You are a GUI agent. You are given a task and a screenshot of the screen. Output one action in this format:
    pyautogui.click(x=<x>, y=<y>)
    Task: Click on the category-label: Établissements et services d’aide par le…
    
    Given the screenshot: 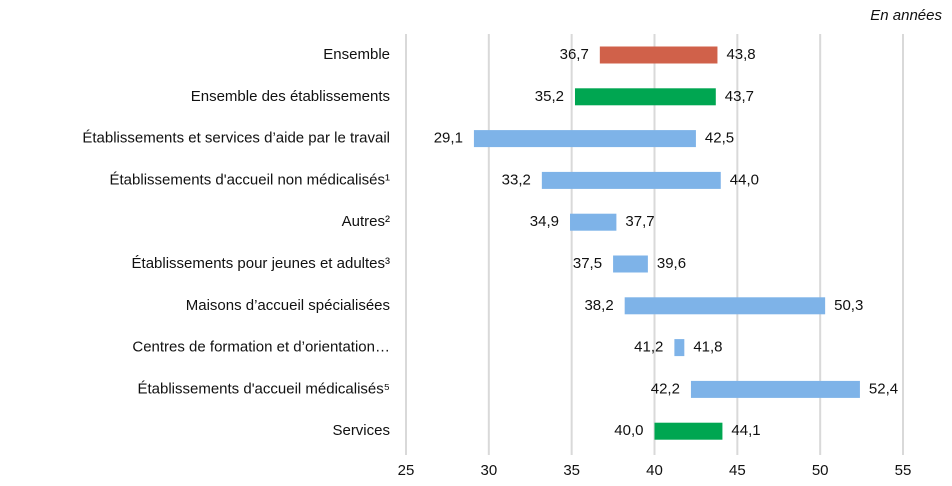 What is the action you would take?
    pyautogui.click(x=236, y=138)
    